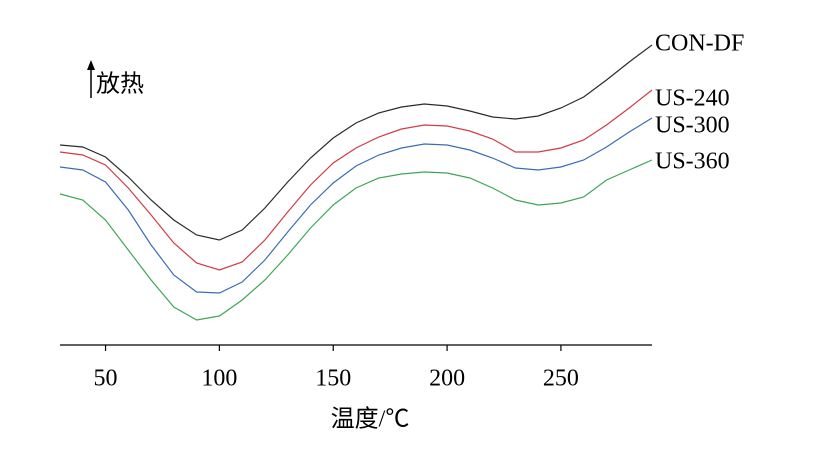  Describe the element at coordinates (370, 419) in the screenshot. I see `x-axis-label: 温度/℃` at that location.